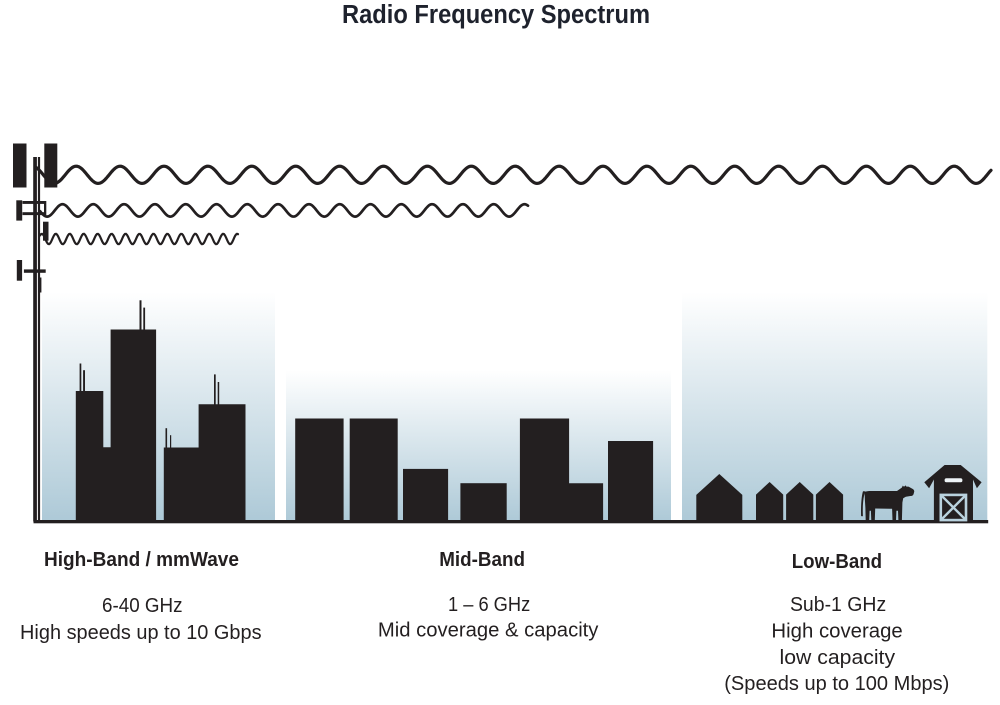 The height and width of the screenshot is (705, 1000). Describe the element at coordinates (836, 684) in the screenshot. I see `svg-text: (Speeds up to 100 Mbps)` at that location.